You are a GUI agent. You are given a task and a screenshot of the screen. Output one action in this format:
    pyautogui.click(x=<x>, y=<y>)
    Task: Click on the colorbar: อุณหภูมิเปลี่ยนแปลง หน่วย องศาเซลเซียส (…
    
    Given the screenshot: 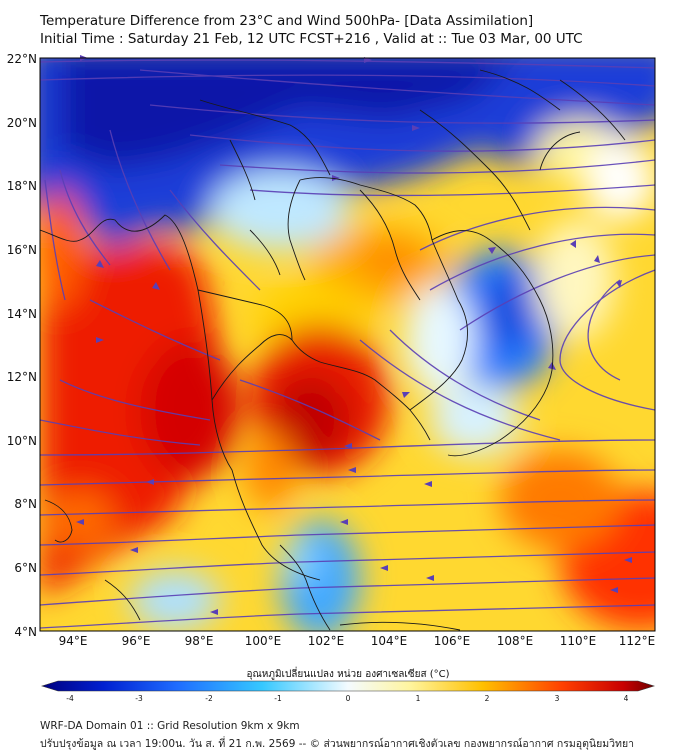 What is the action you would take?
    pyautogui.click(x=348, y=684)
    